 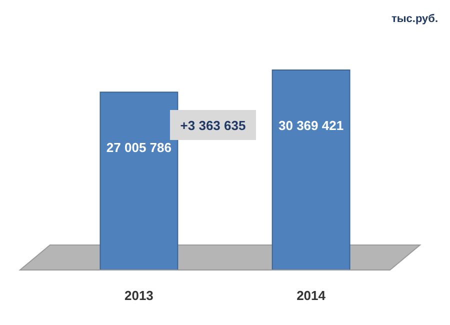 I want to click on data-label: 30 369 421, so click(x=311, y=125).